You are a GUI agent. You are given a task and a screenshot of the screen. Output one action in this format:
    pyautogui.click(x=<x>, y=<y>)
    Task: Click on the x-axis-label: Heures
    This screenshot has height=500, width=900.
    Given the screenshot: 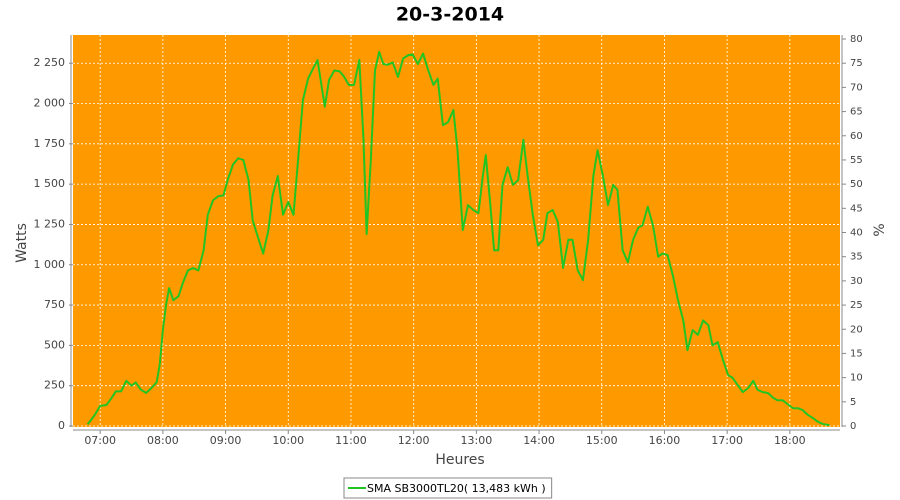 What is the action you would take?
    pyautogui.click(x=459, y=460)
    